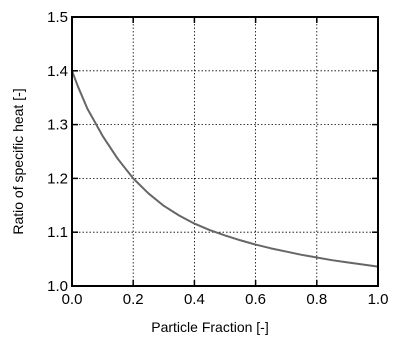 This screenshot has height=341, width=395. What do you see at coordinates (57, 17) in the screenshot?
I see `y-tick-label: 1.5` at bounding box center [57, 17].